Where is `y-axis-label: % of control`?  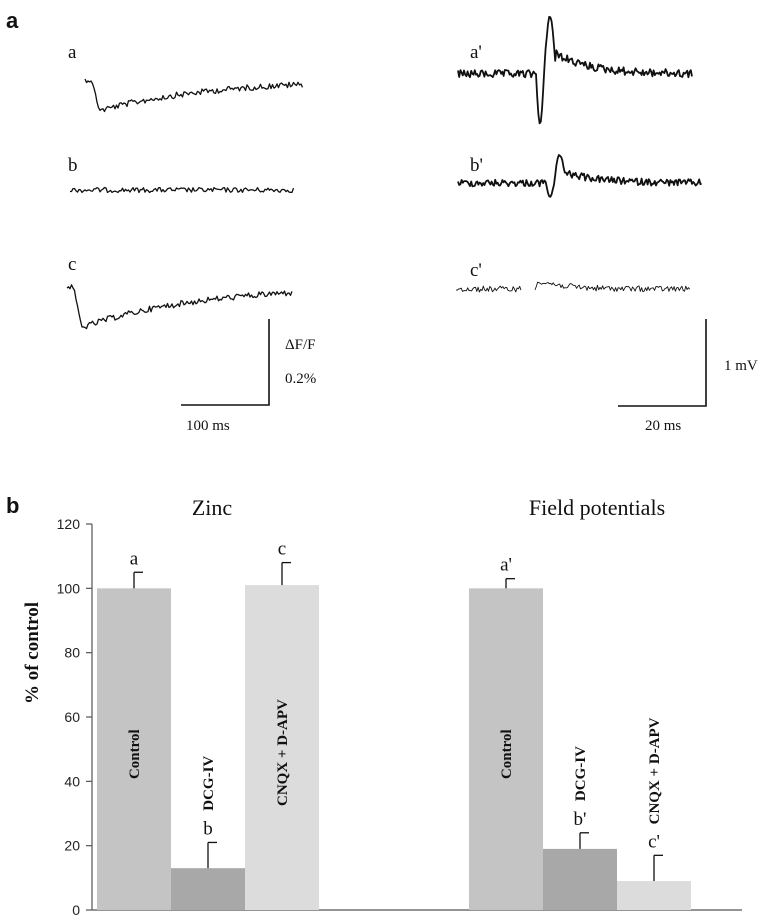 y-axis-label: % of control is located at coordinates (32, 653).